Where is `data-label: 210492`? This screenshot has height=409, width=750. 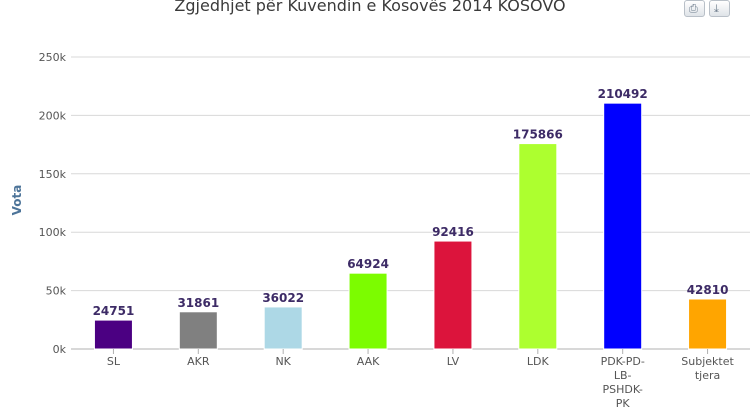 data-label: 210492 is located at coordinates (623, 94).